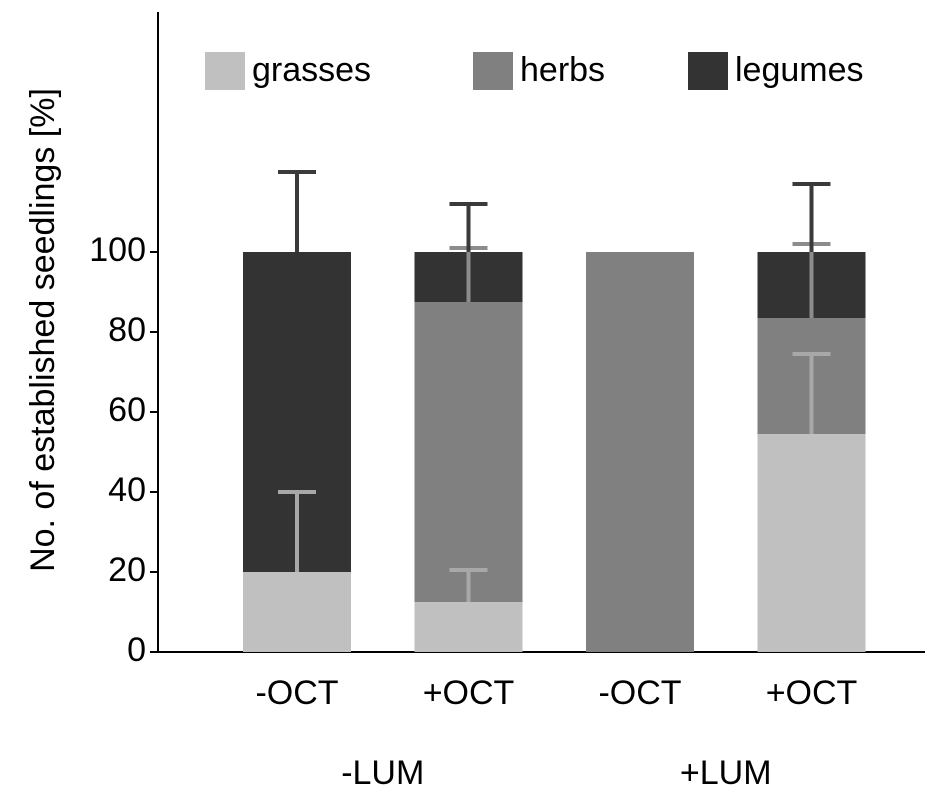 This screenshot has height=794, width=937. Describe the element at coordinates (43, 330) in the screenshot. I see `y-axis-label: No. of established seedlings [%]` at that location.